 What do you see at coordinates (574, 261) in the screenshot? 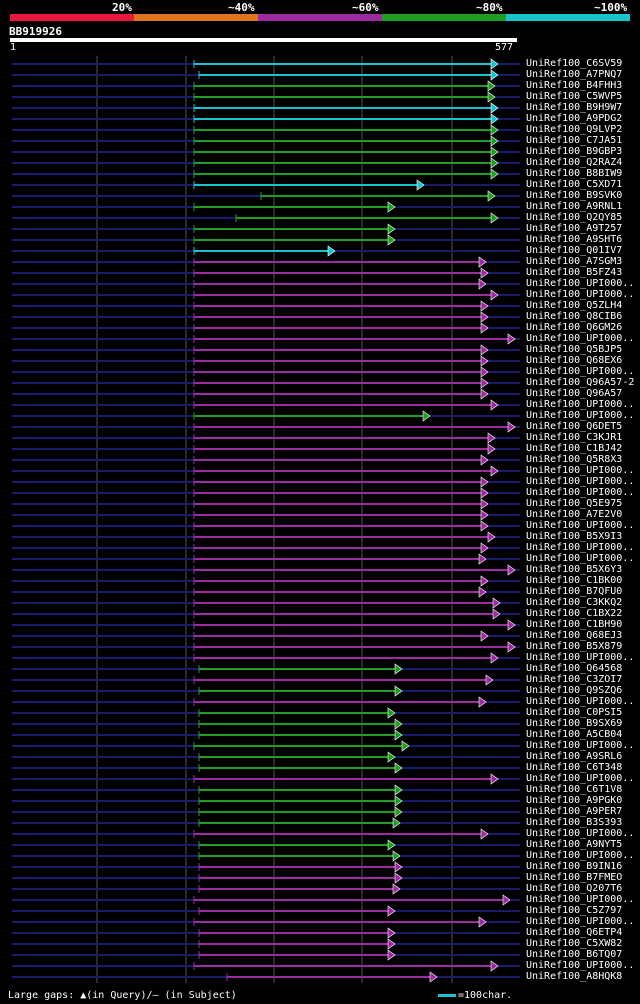
I see `hit-label: UniRef100_A7SGM3` at bounding box center [574, 261].